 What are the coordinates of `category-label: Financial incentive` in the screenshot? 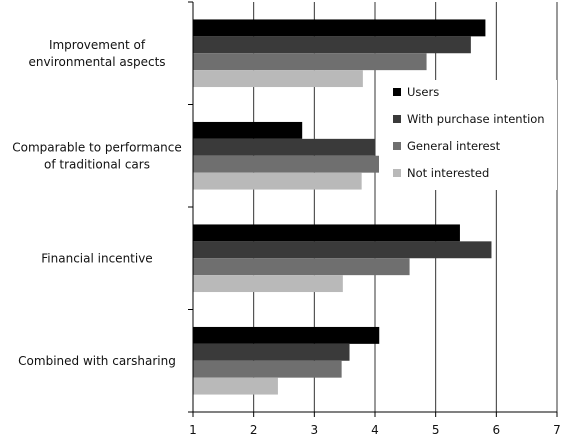 It's located at (96, 258).